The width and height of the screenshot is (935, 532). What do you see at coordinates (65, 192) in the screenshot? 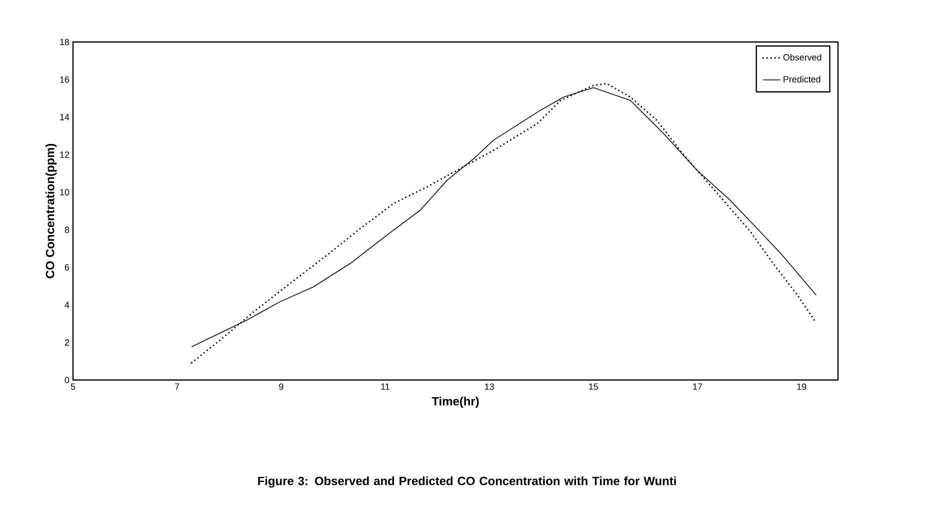
I see `y-tick-label: 10` at bounding box center [65, 192].